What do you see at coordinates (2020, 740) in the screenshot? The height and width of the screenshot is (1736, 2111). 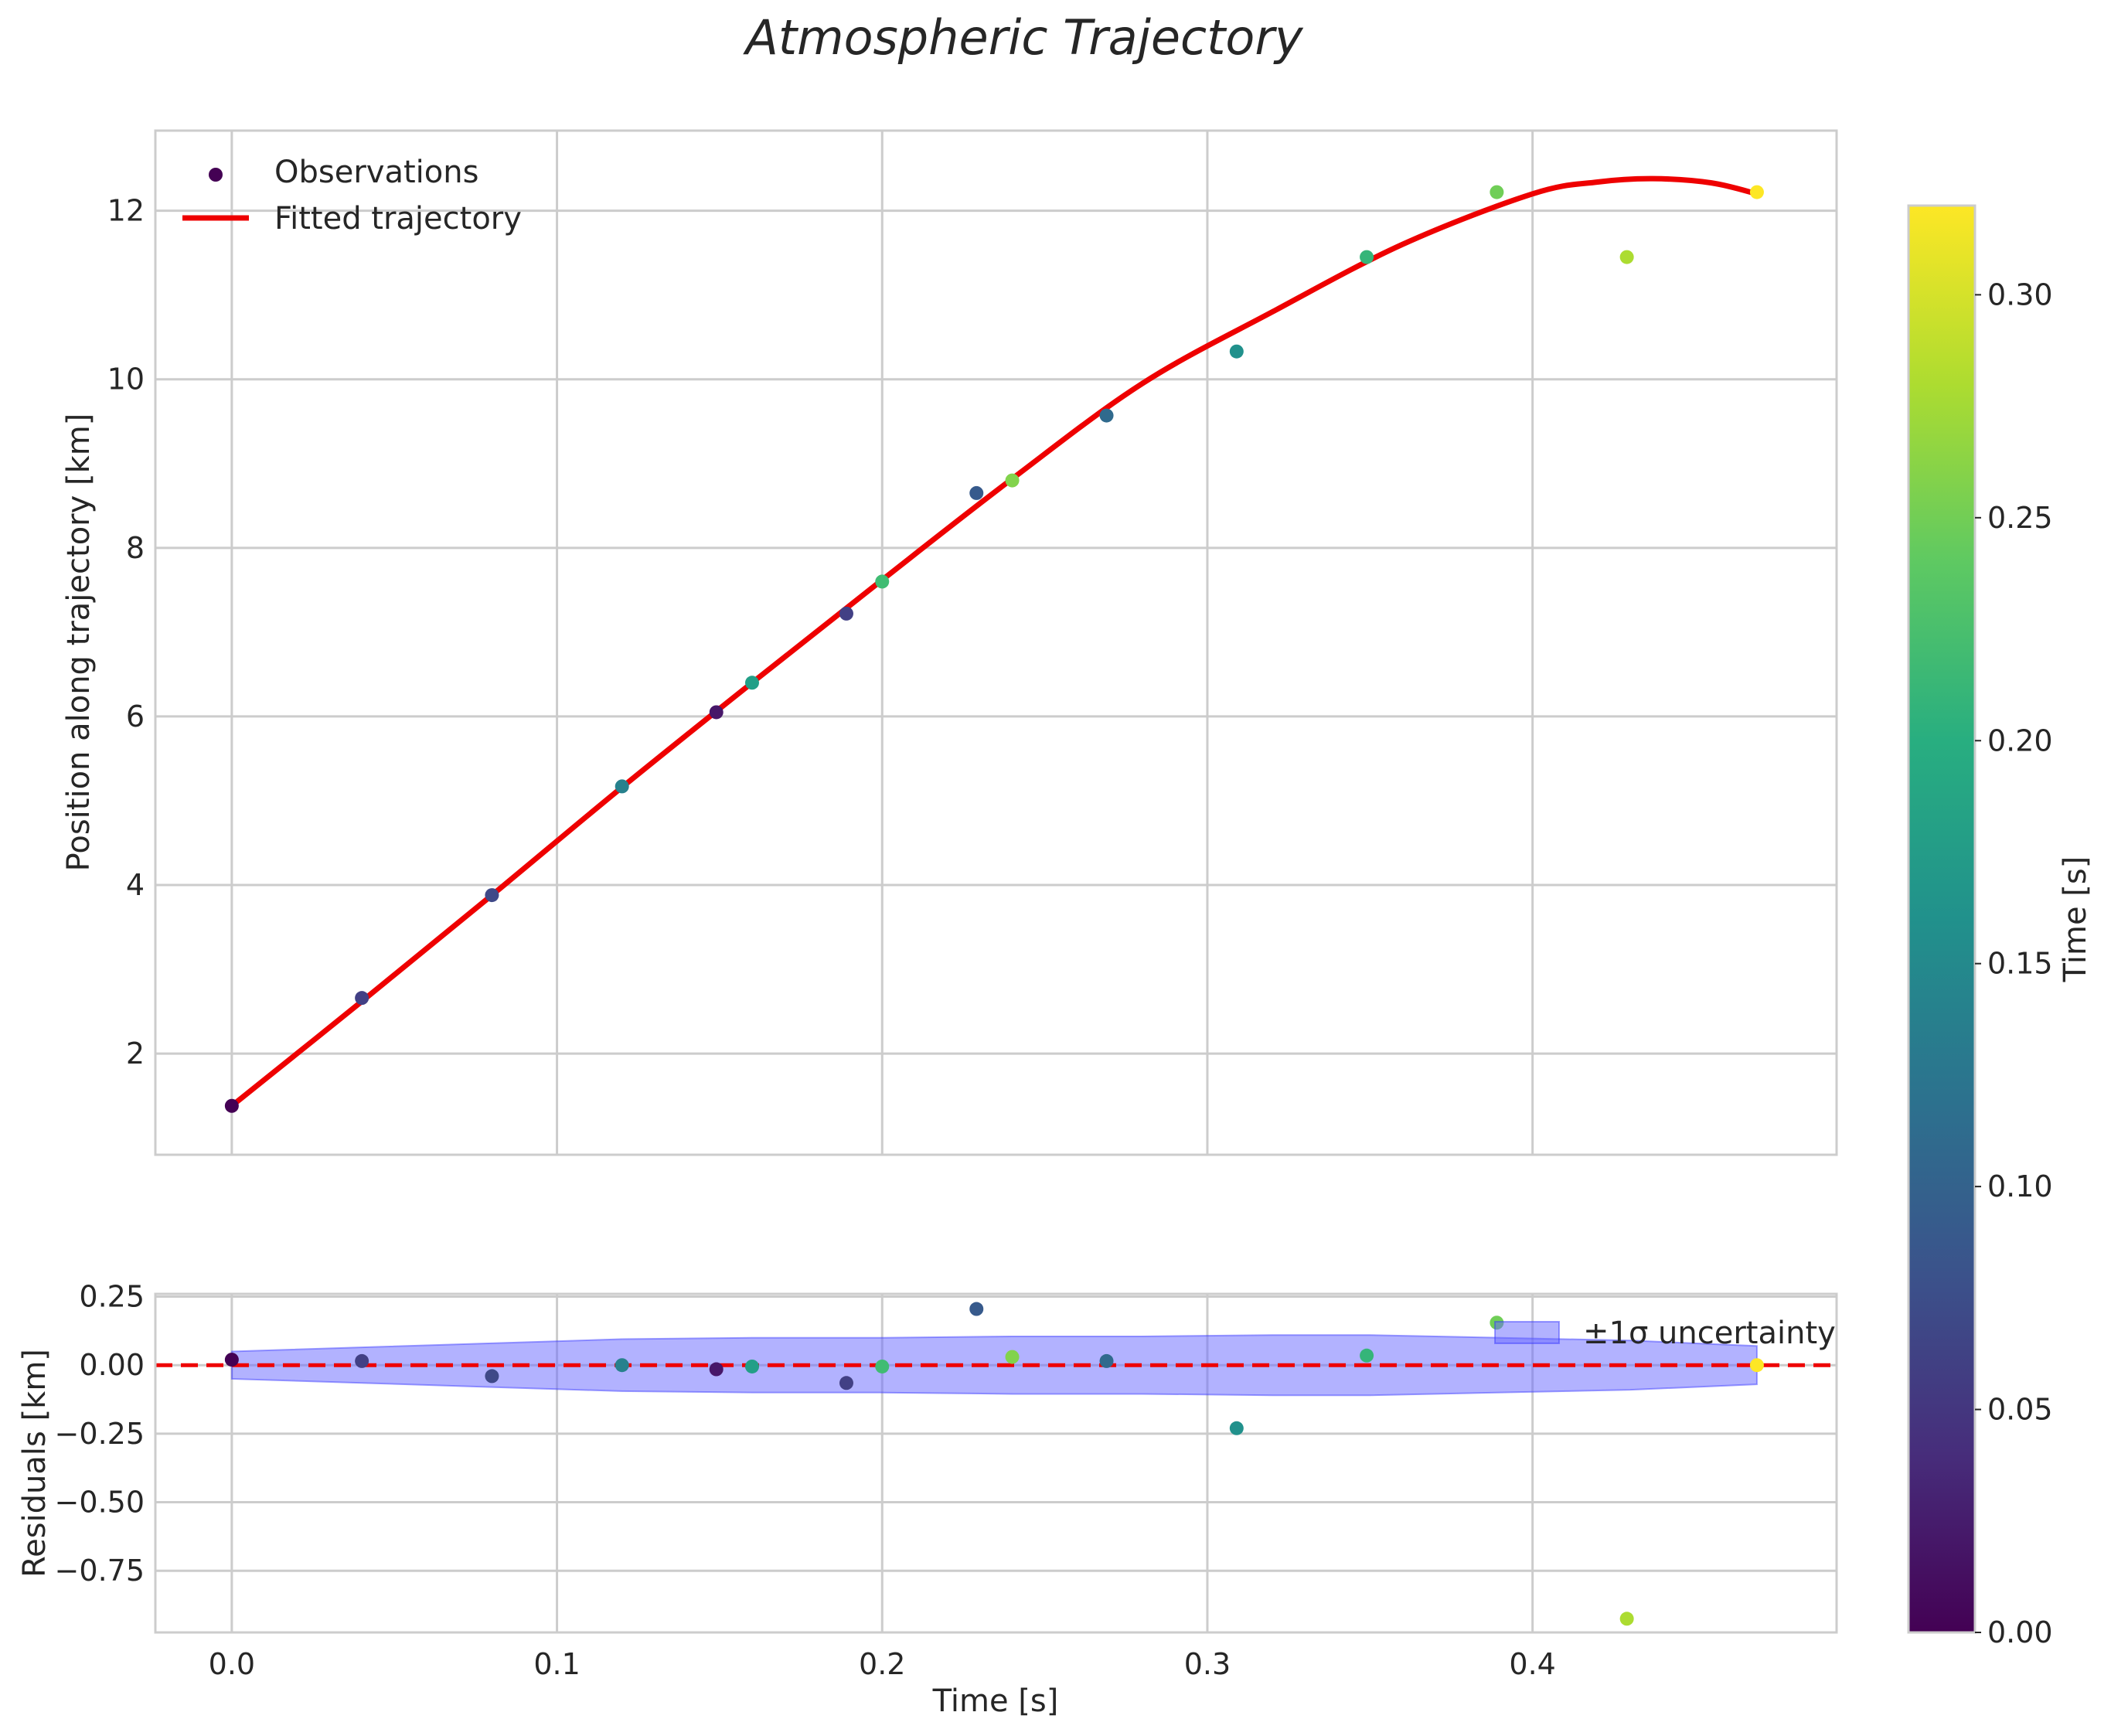 I see `colorbar-tick-label: 0.20` at bounding box center [2020, 740].